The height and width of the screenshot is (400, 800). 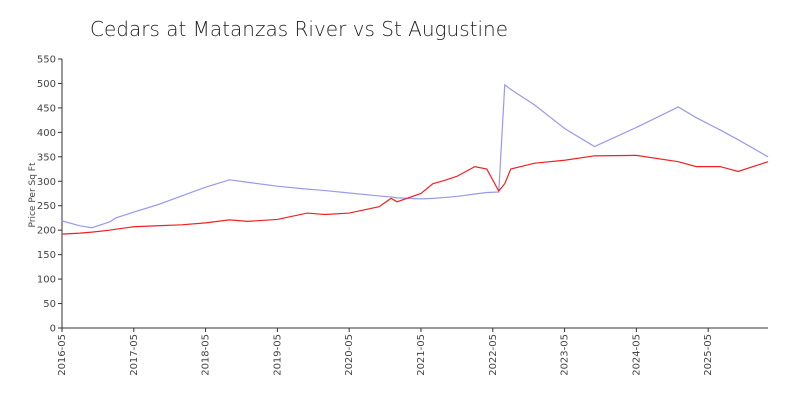 I want to click on y-tick-label: 250, so click(x=46, y=206).